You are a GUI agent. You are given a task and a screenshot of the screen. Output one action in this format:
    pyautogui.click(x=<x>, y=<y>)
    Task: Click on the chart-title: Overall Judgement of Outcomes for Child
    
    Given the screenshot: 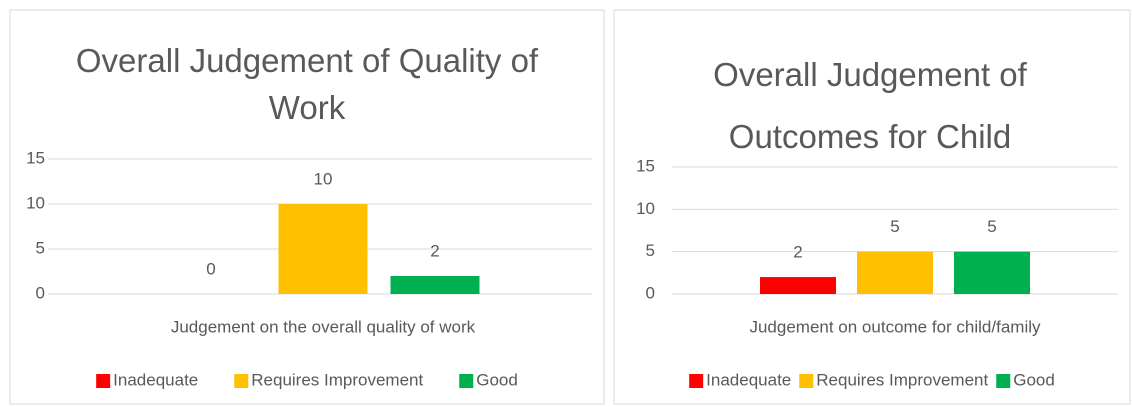 What is the action you would take?
    pyautogui.click(x=870, y=105)
    